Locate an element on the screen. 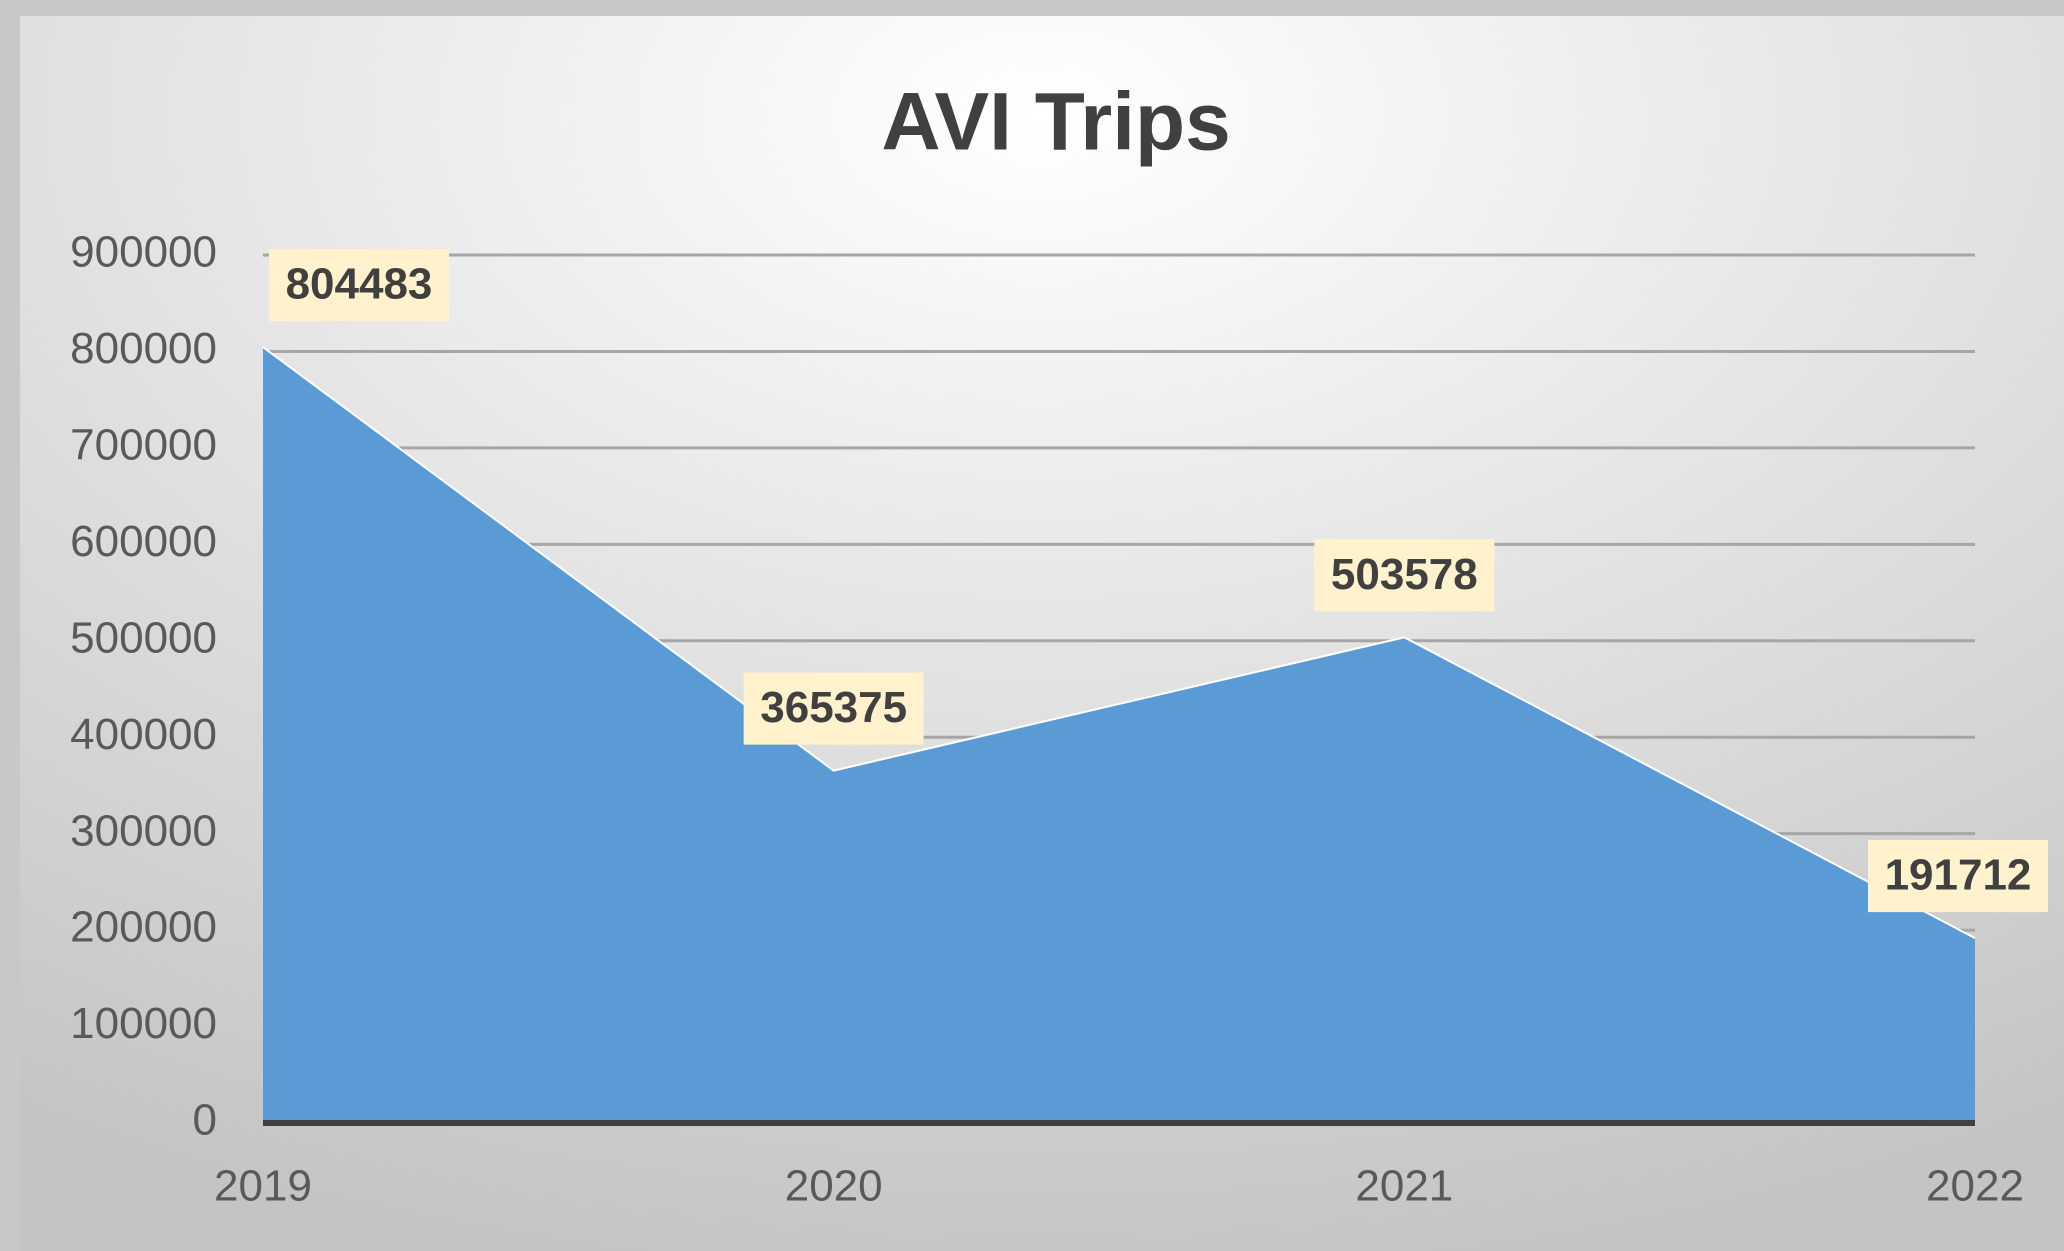 The width and height of the screenshot is (2064, 1251). y-tick-label: 900000 is located at coordinates (143, 252).